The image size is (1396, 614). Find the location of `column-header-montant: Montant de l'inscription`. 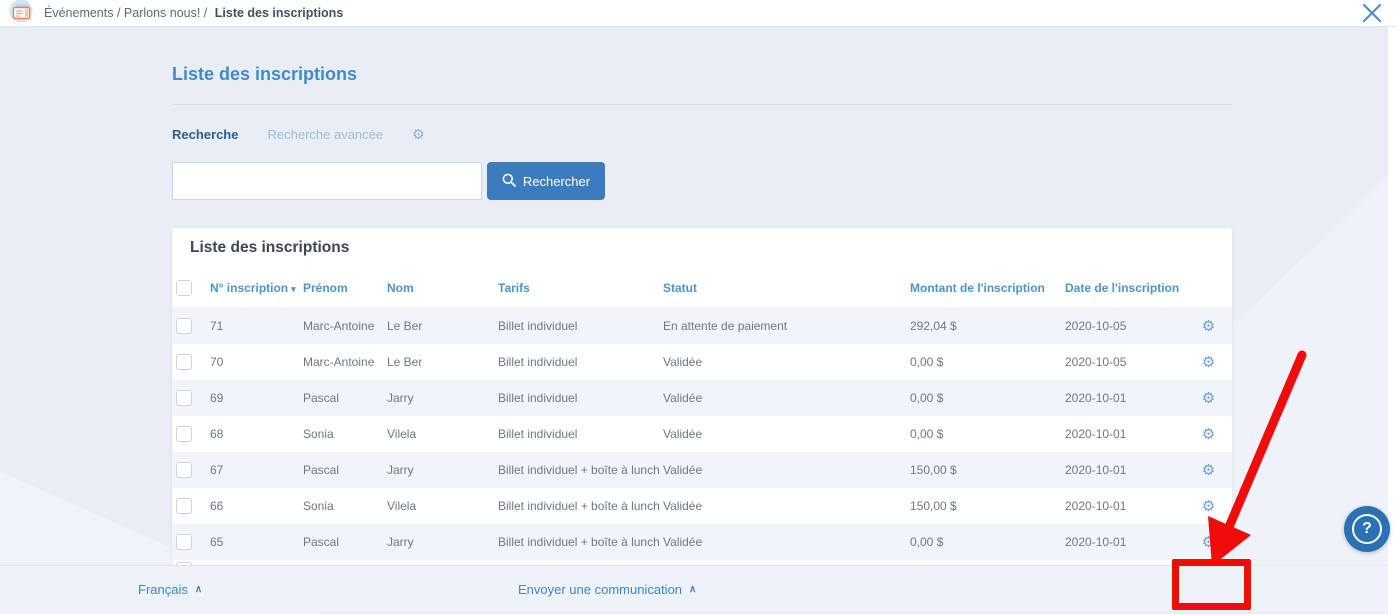

column-header-montant: Montant de l'inscription is located at coordinates (977, 287).